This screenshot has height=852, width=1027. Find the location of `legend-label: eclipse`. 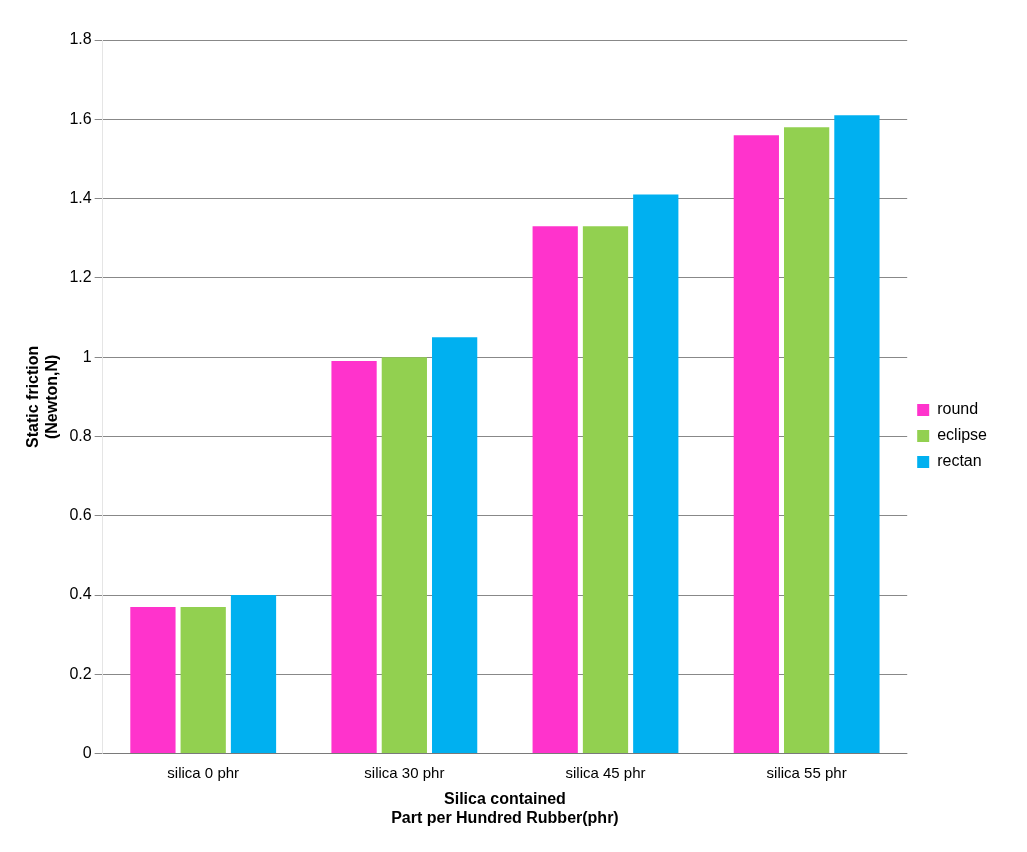

legend-label: eclipse is located at coordinates (962, 435).